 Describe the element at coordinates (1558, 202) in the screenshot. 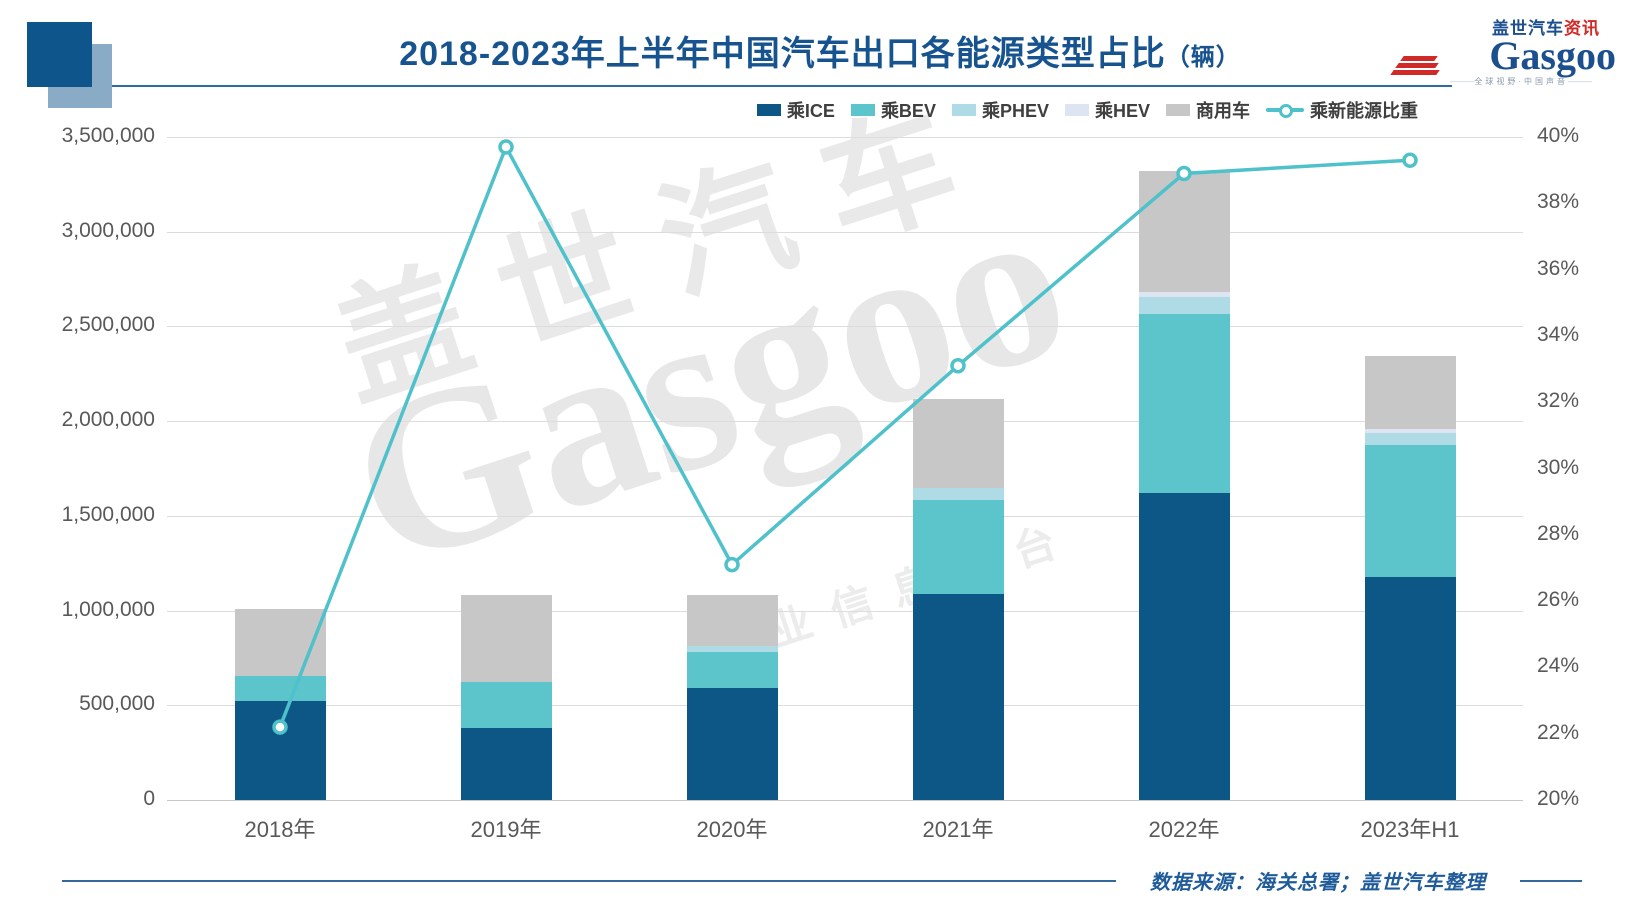

I see `right-axis-tick-label: 38%` at that location.